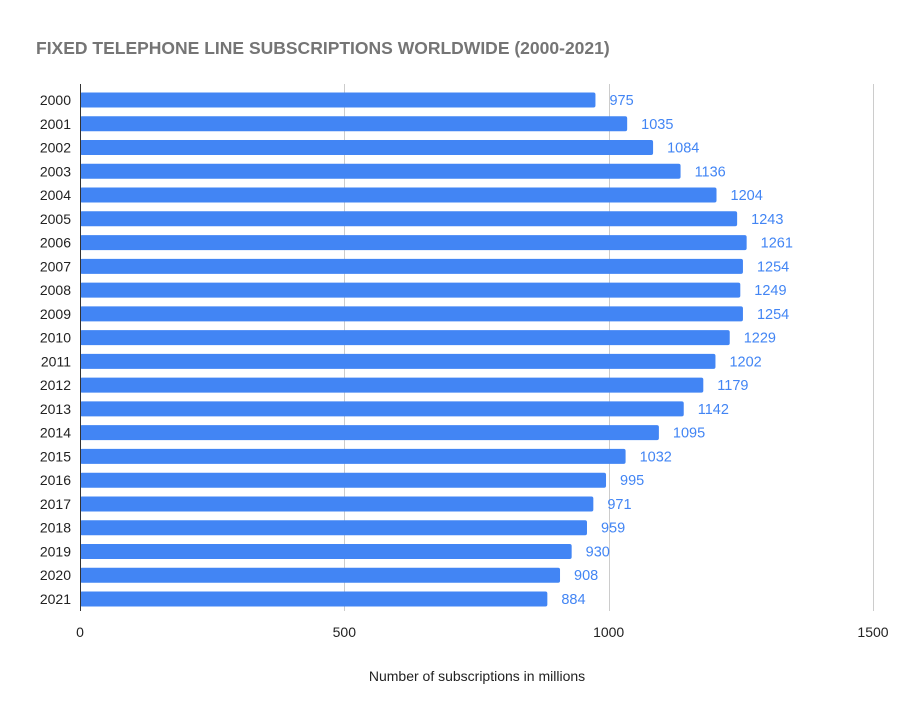  Describe the element at coordinates (586, 576) in the screenshot. I see `data-label: 908` at that location.